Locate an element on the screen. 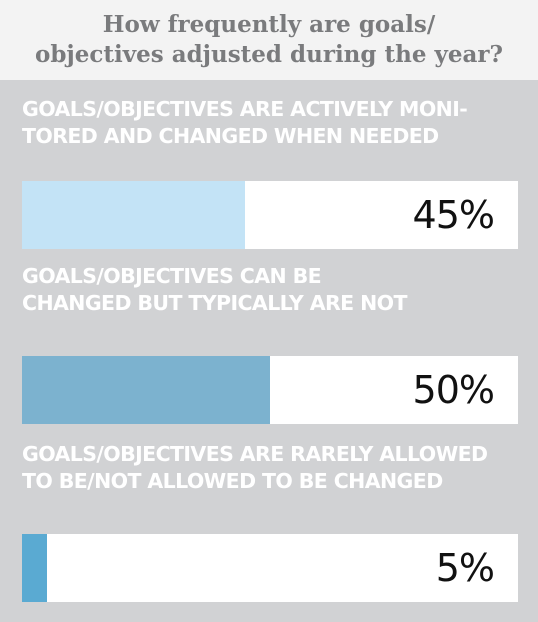 The width and height of the screenshot is (538, 622). chart-title-line-2: objectives adjusted during the year? is located at coordinates (269, 54).